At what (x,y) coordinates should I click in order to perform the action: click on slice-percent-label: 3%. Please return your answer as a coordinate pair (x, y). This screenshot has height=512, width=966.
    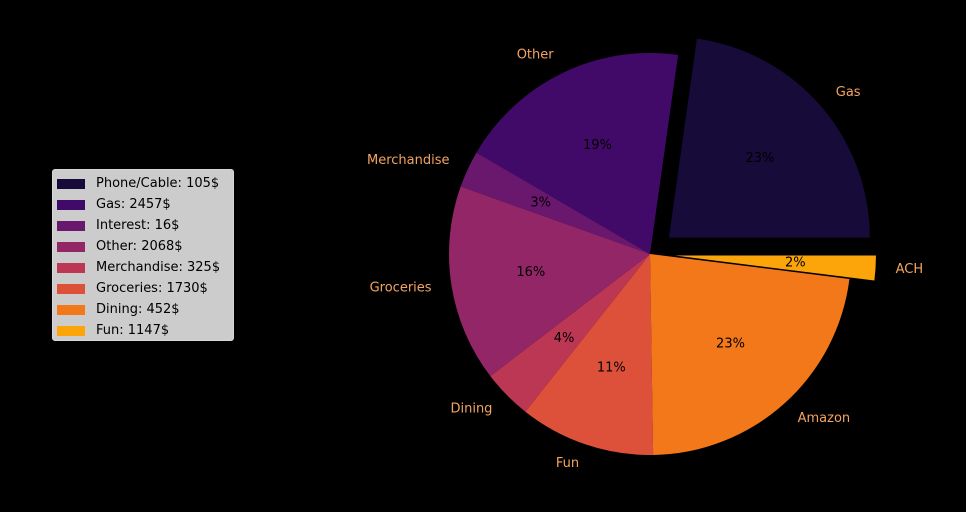
    Looking at the image, I should click on (540, 203).